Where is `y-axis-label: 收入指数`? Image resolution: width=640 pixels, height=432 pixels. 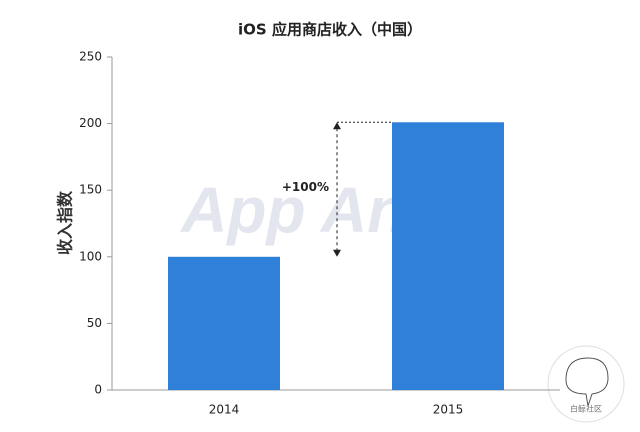 y-axis-label: 收入指数 is located at coordinates (65, 222).